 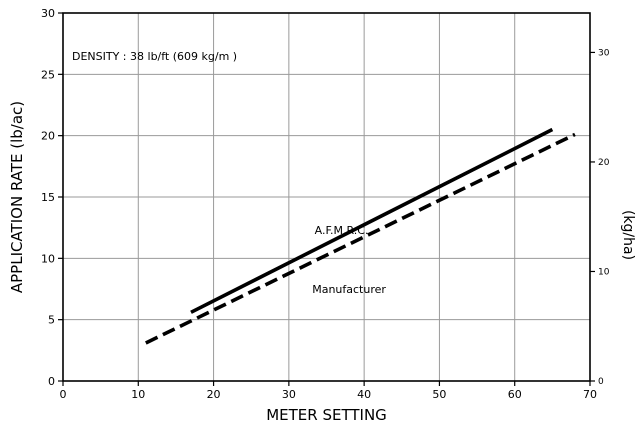 What do you see at coordinates (515, 394) in the screenshot?
I see `x-tick-label: 60` at bounding box center [515, 394].